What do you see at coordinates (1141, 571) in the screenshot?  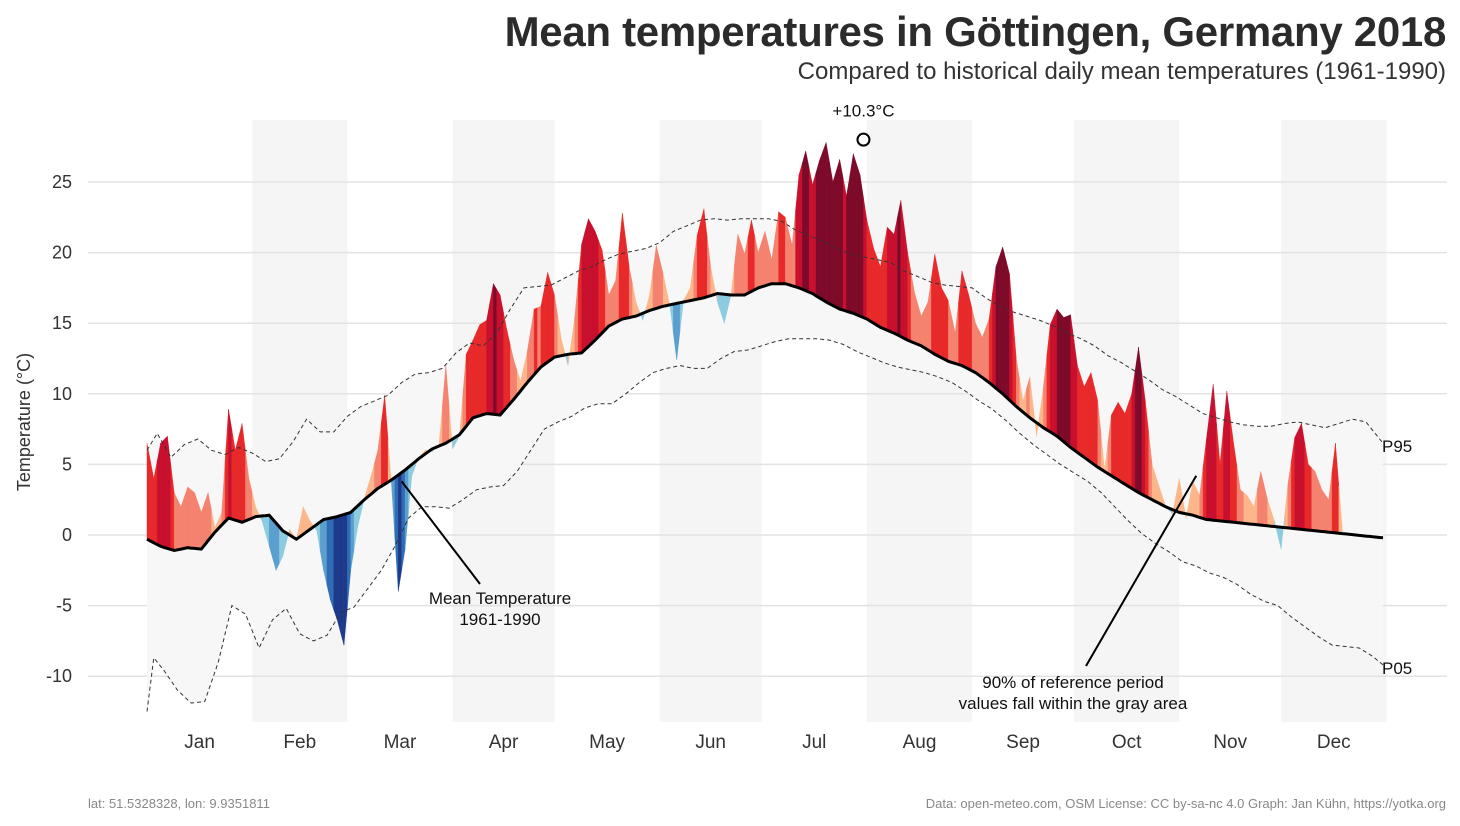 I see `callout-pointer` at bounding box center [1141, 571].